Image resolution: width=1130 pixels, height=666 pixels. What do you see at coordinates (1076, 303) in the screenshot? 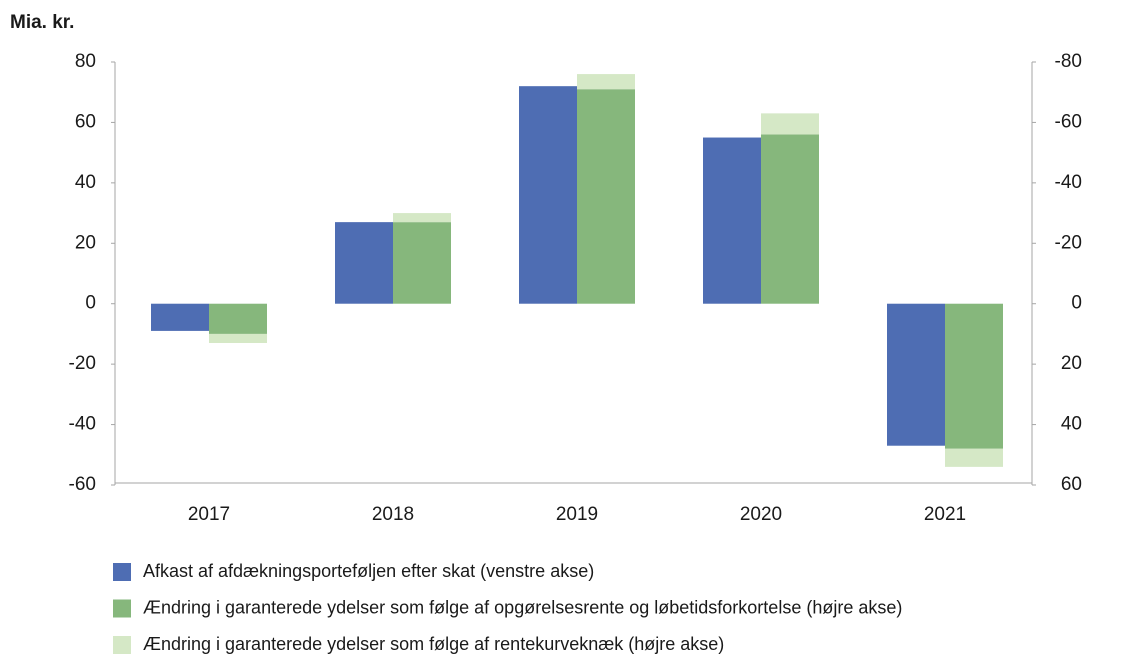
I see `y2-tick-label: 0` at bounding box center [1076, 303].